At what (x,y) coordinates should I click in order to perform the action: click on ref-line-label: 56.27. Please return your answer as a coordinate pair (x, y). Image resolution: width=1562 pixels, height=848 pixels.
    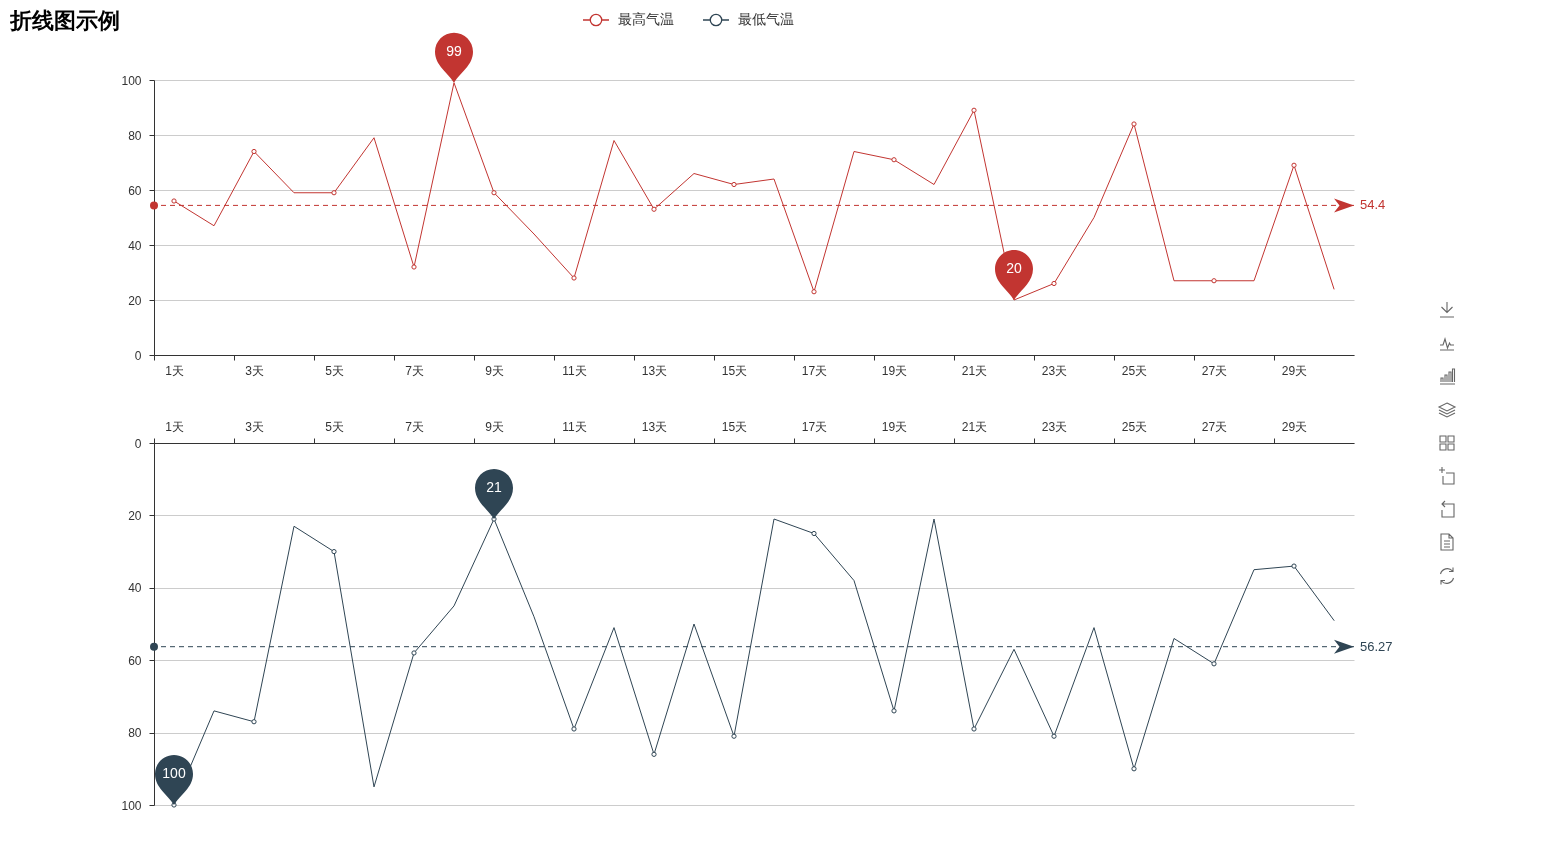
    Looking at the image, I should click on (1376, 646).